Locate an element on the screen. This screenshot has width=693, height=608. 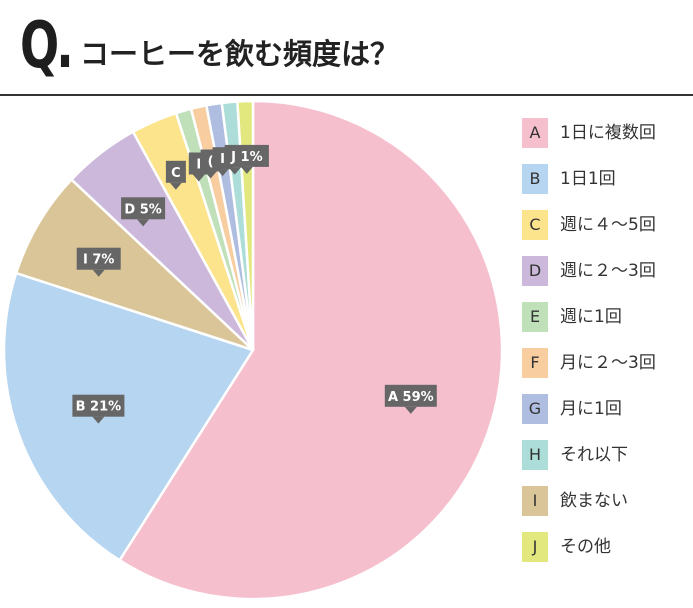
data-label-text-e: I is located at coordinates (198, 165).